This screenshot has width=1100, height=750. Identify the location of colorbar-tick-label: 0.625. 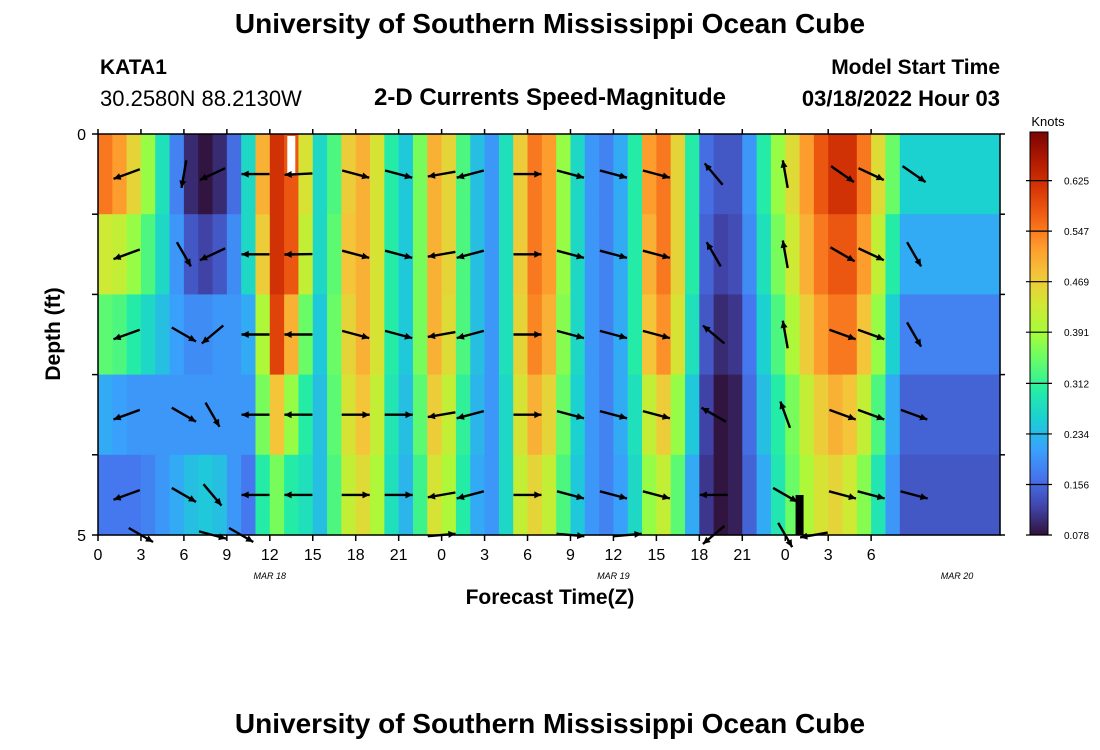
(1076, 182).